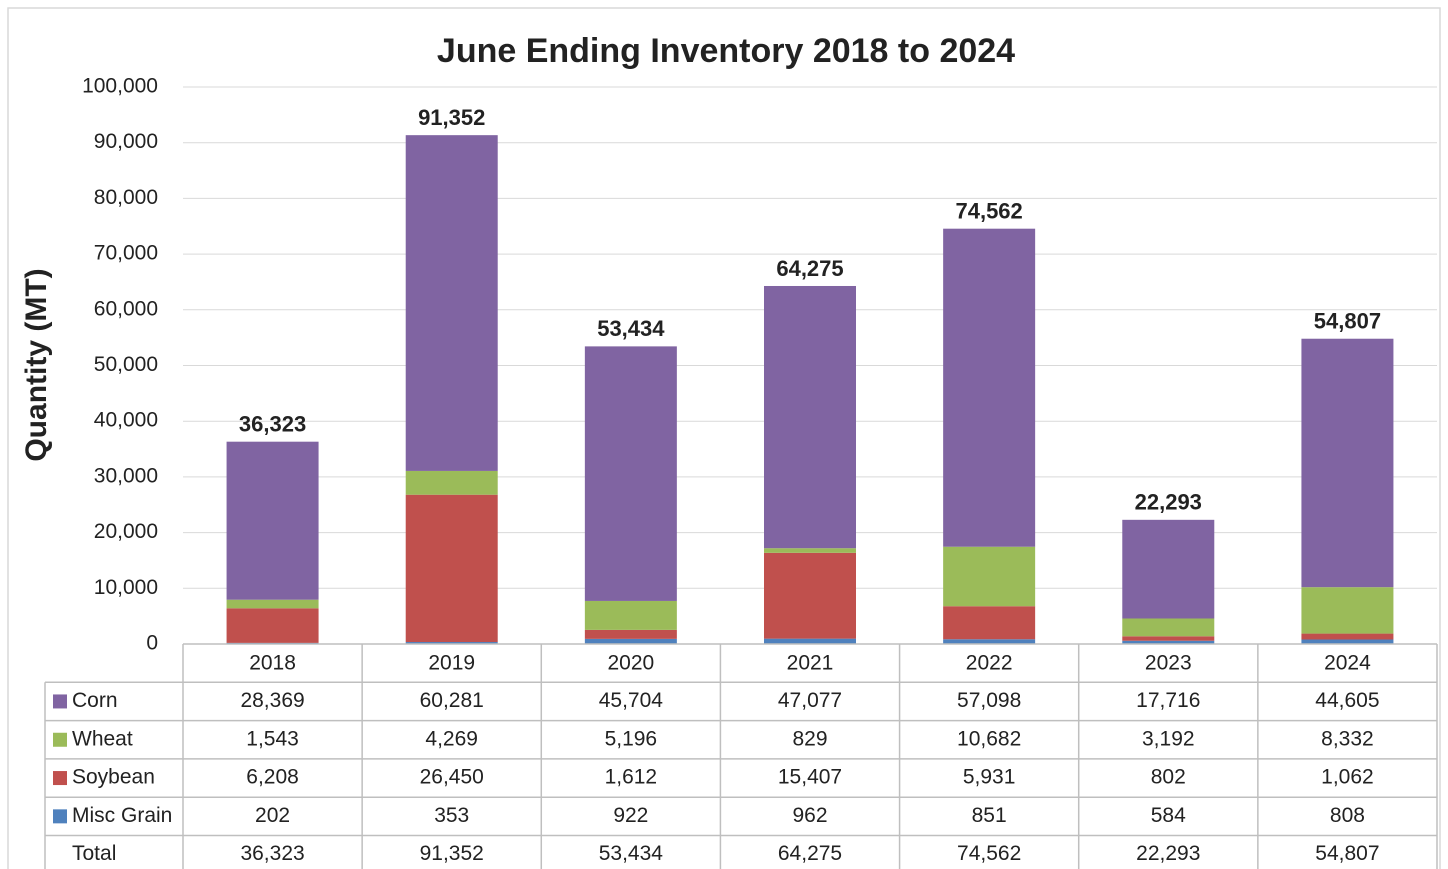  Describe the element at coordinates (1347, 738) in the screenshot. I see `table-cell: 8,332` at that location.